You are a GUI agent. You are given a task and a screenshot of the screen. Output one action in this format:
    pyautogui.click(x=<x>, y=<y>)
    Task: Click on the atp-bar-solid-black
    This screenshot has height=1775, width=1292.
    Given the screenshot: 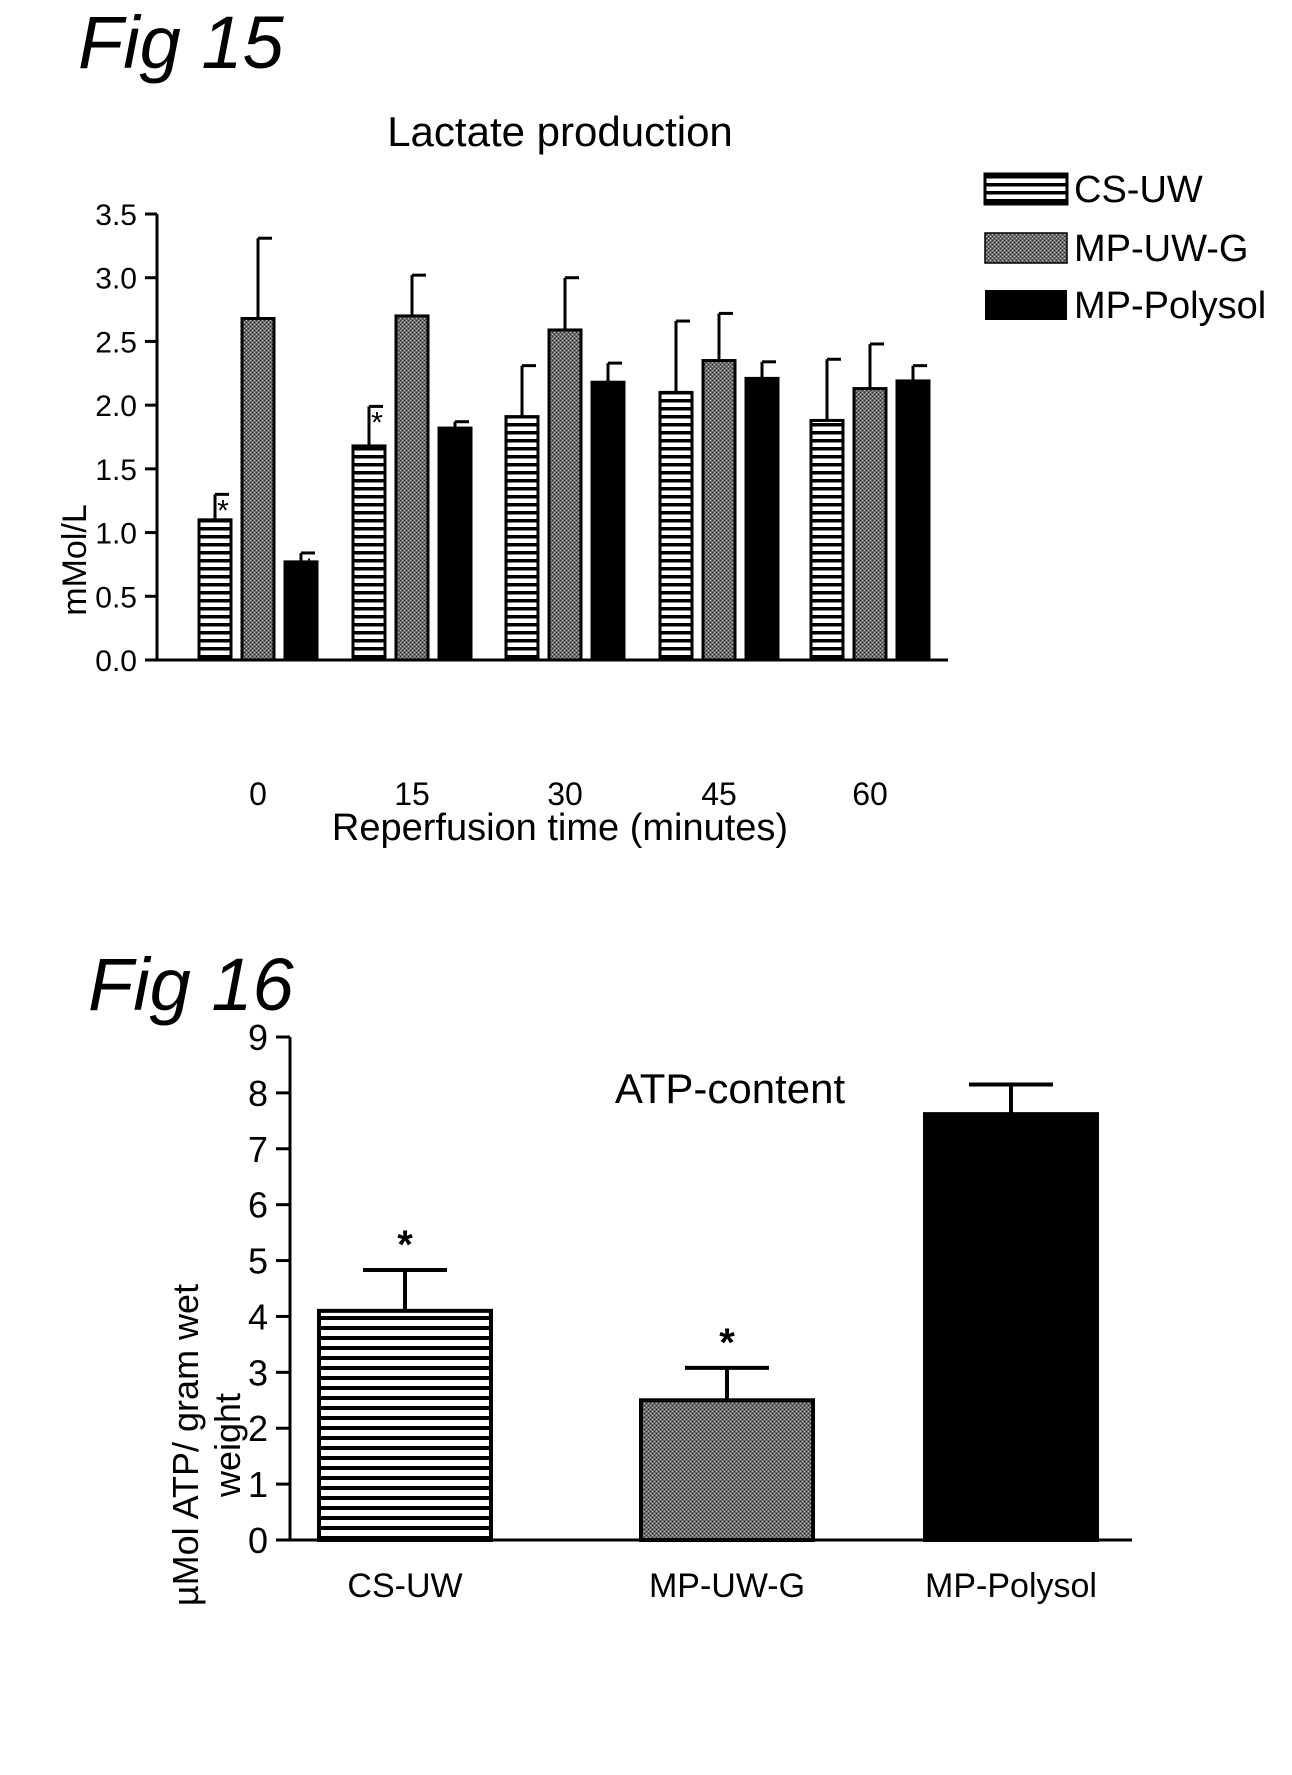 What is the action you would take?
    pyautogui.click(x=1011, y=1327)
    